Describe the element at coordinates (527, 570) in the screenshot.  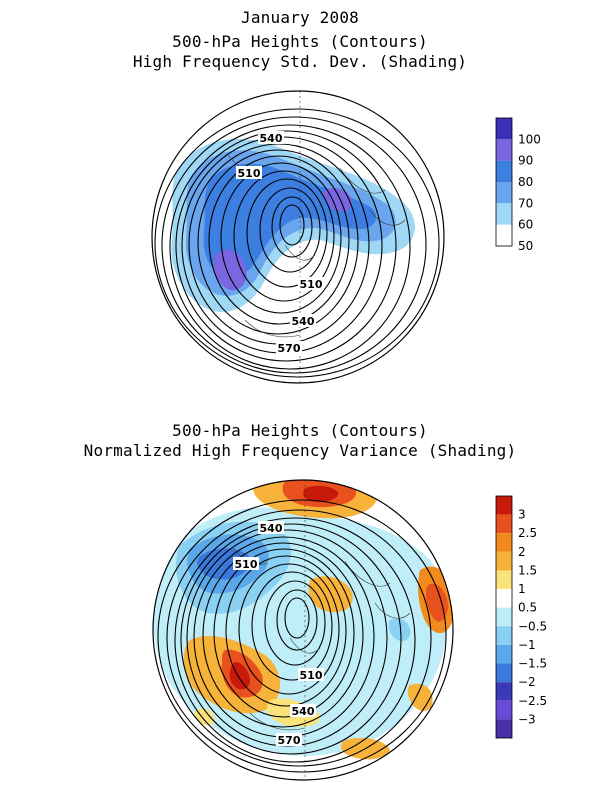
I see `colorbar-label: 1.5` at that location.